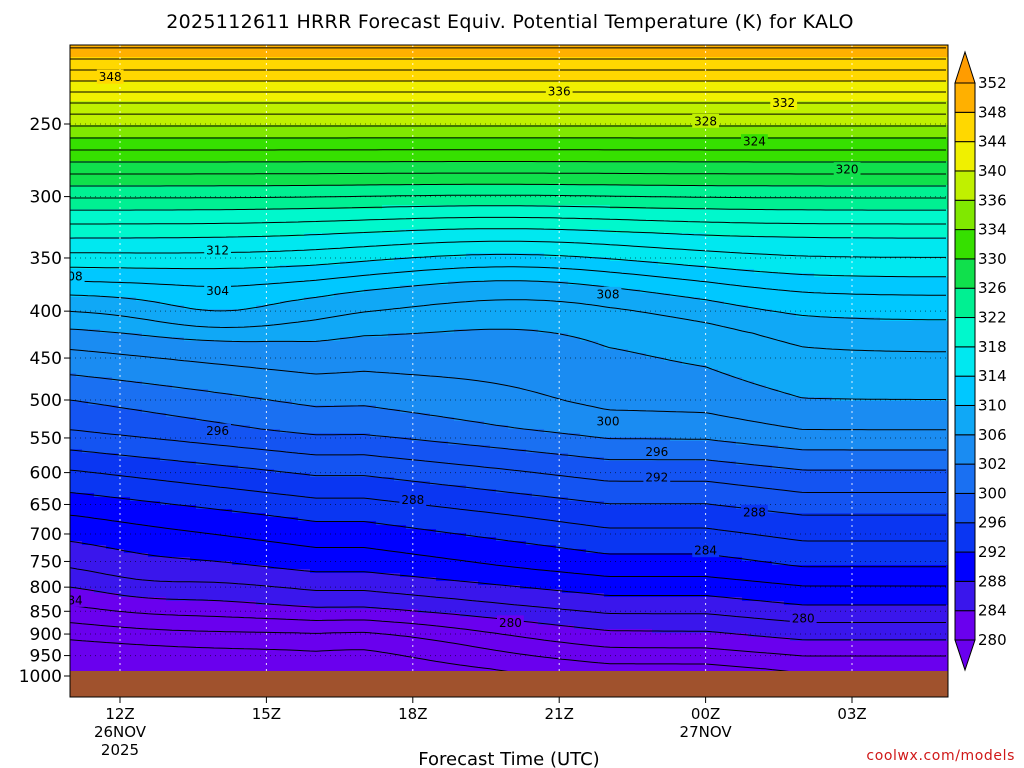 This screenshot has height=768, width=1024. What do you see at coordinates (992, 523) in the screenshot?
I see `colorbar-label: 296` at bounding box center [992, 523].